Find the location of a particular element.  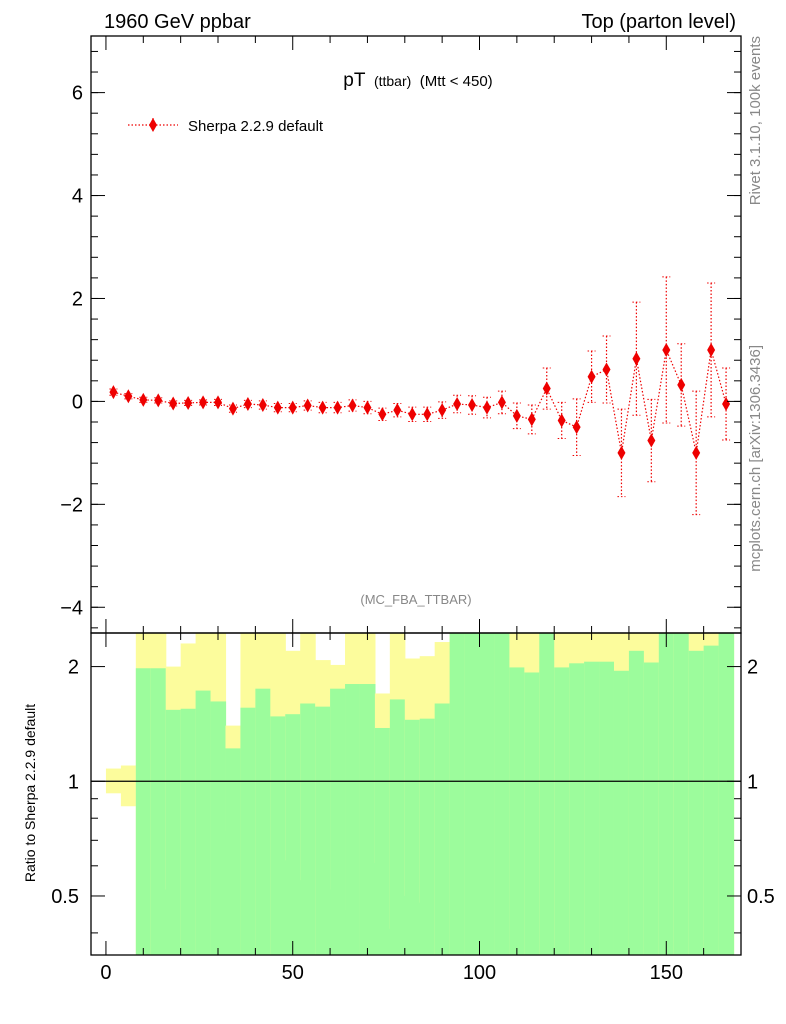

title-main: pT is located at coordinates (354, 80).